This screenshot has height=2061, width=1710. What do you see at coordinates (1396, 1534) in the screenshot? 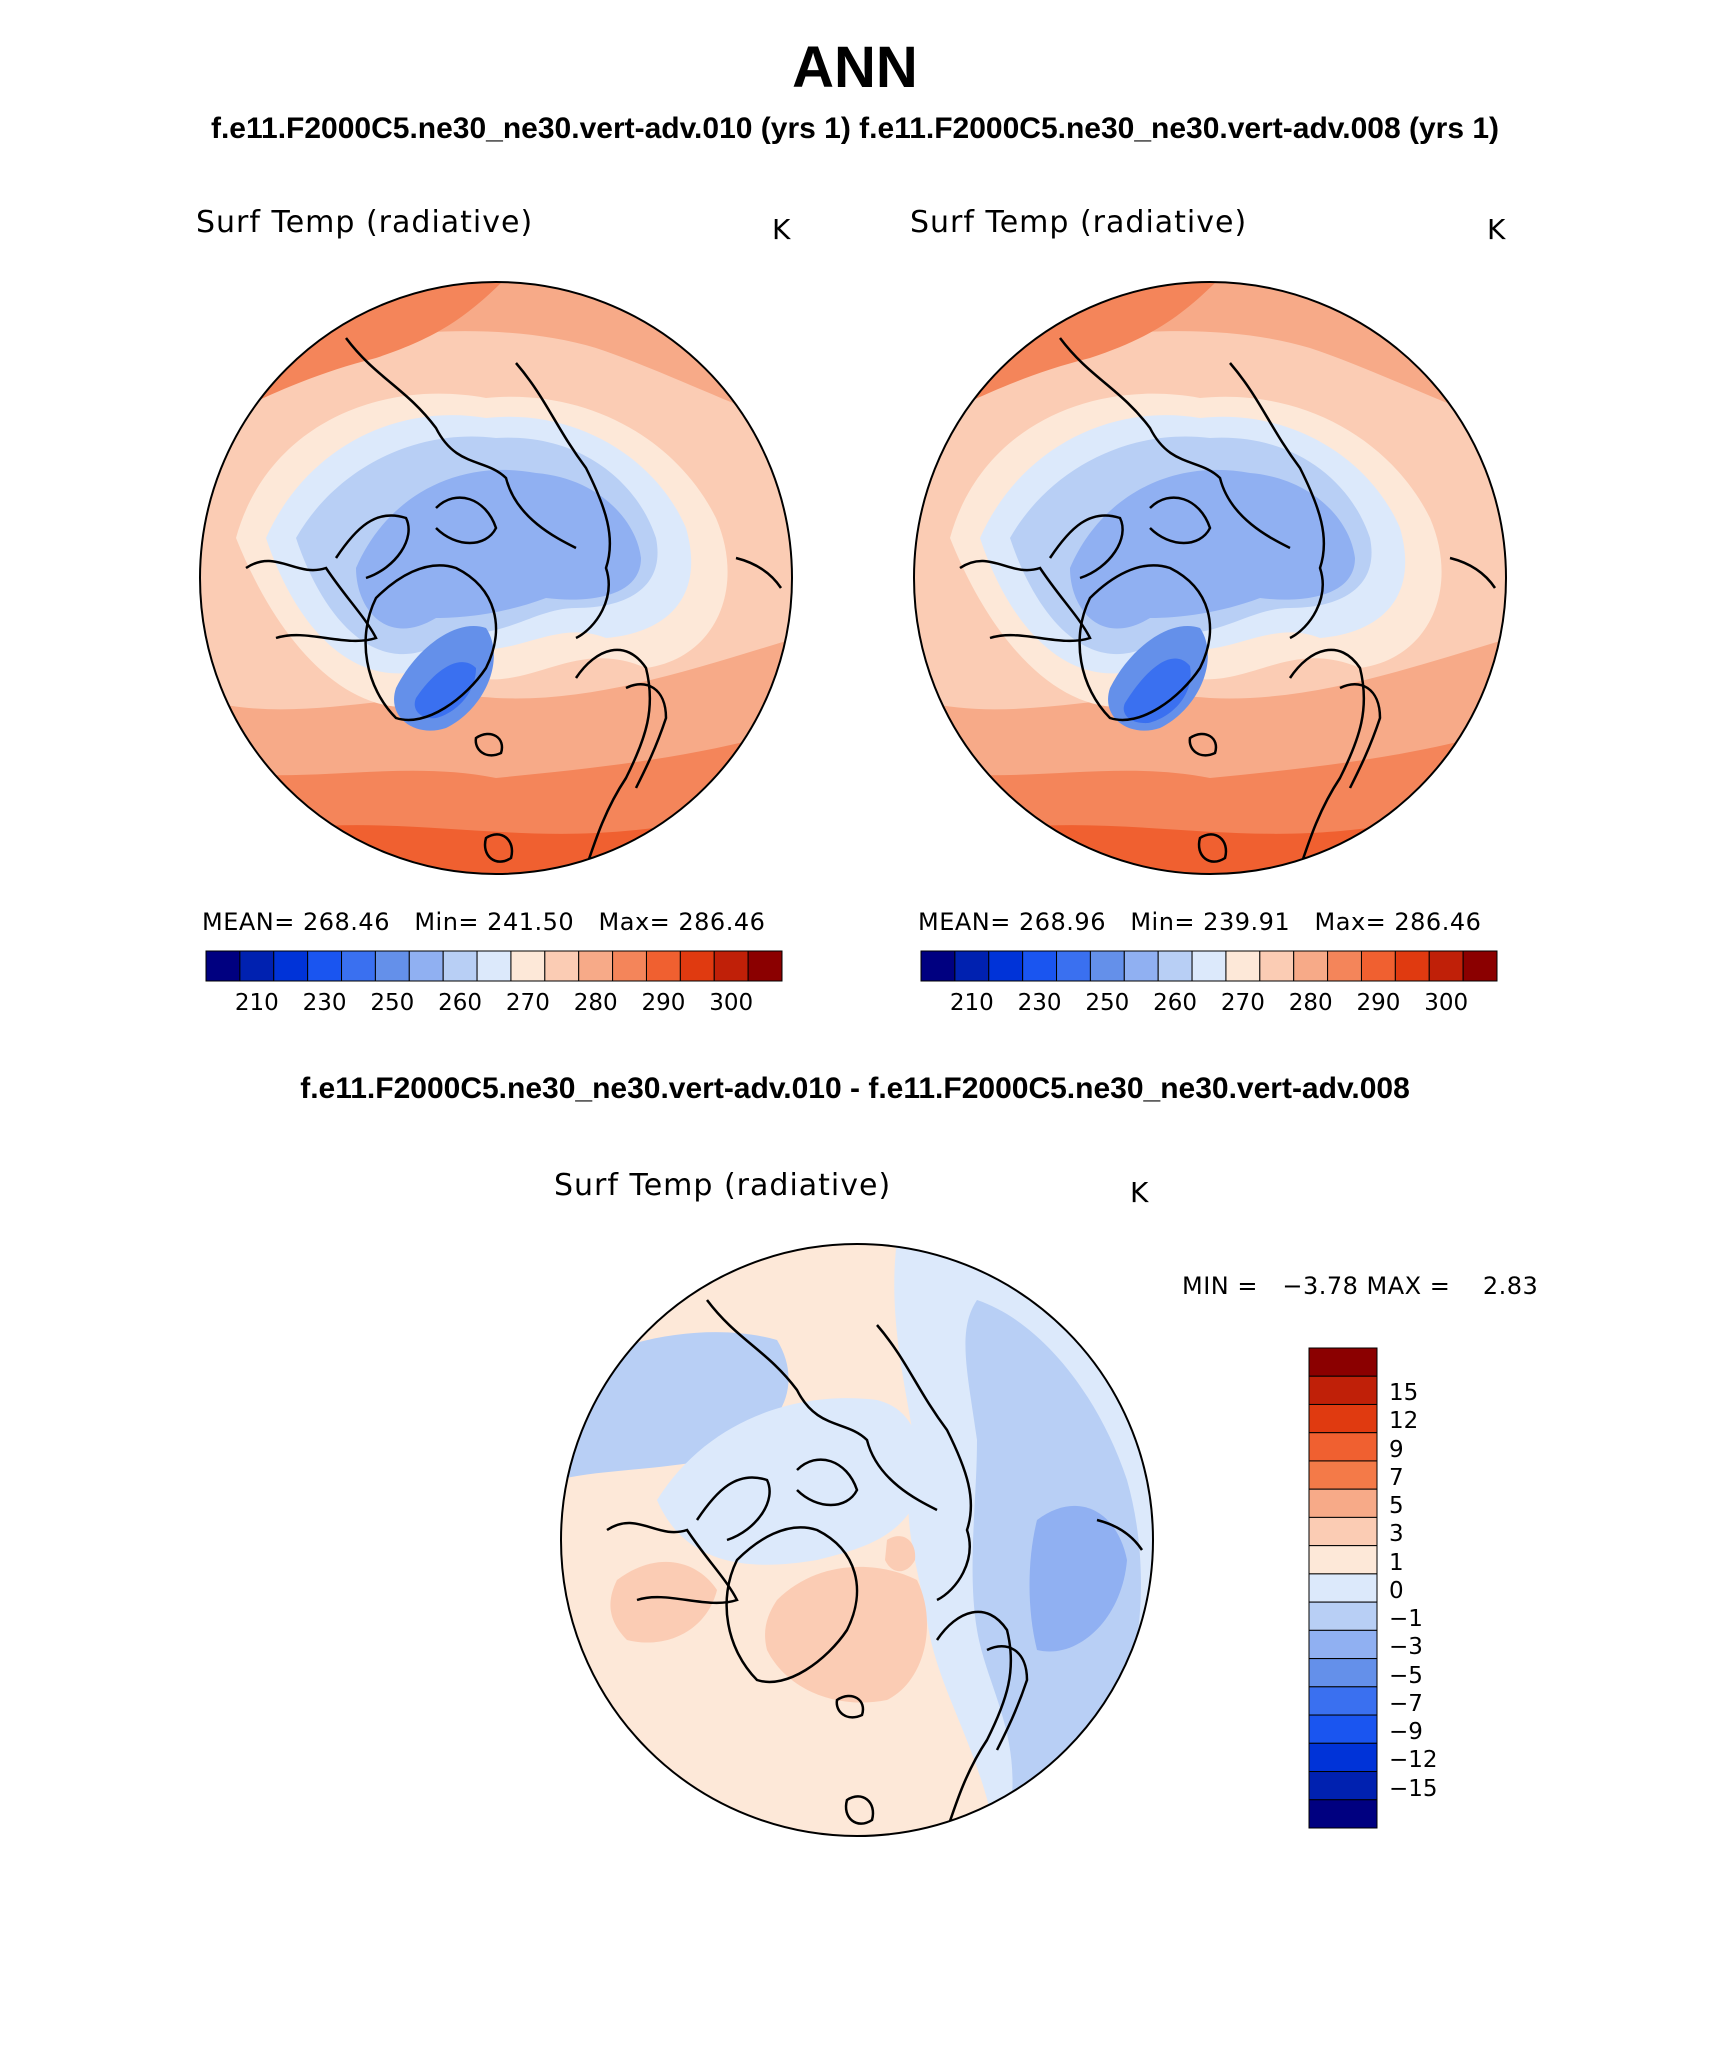
I see `difference-colorbar-label: 3` at bounding box center [1396, 1534].